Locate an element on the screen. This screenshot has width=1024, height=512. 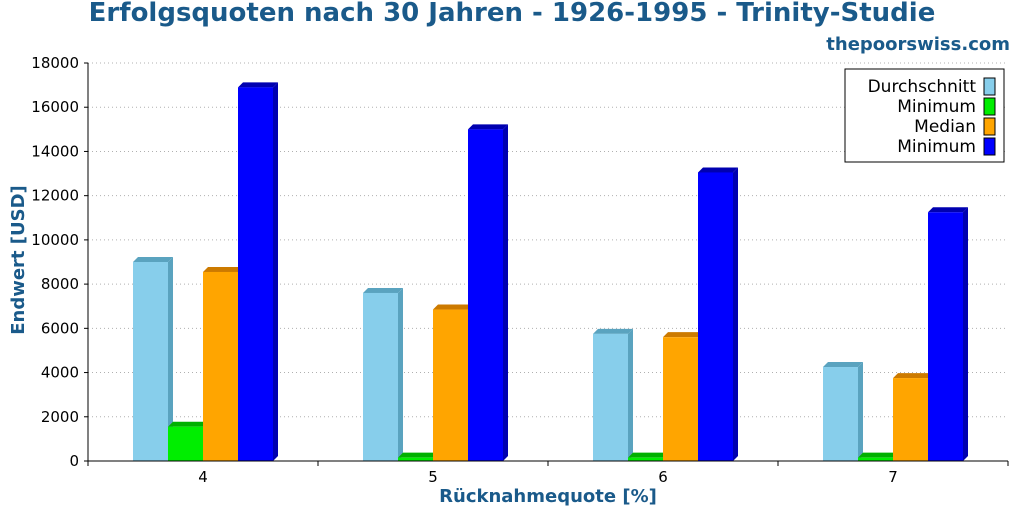
y-tick-label: 4000 is located at coordinates (60, 373).